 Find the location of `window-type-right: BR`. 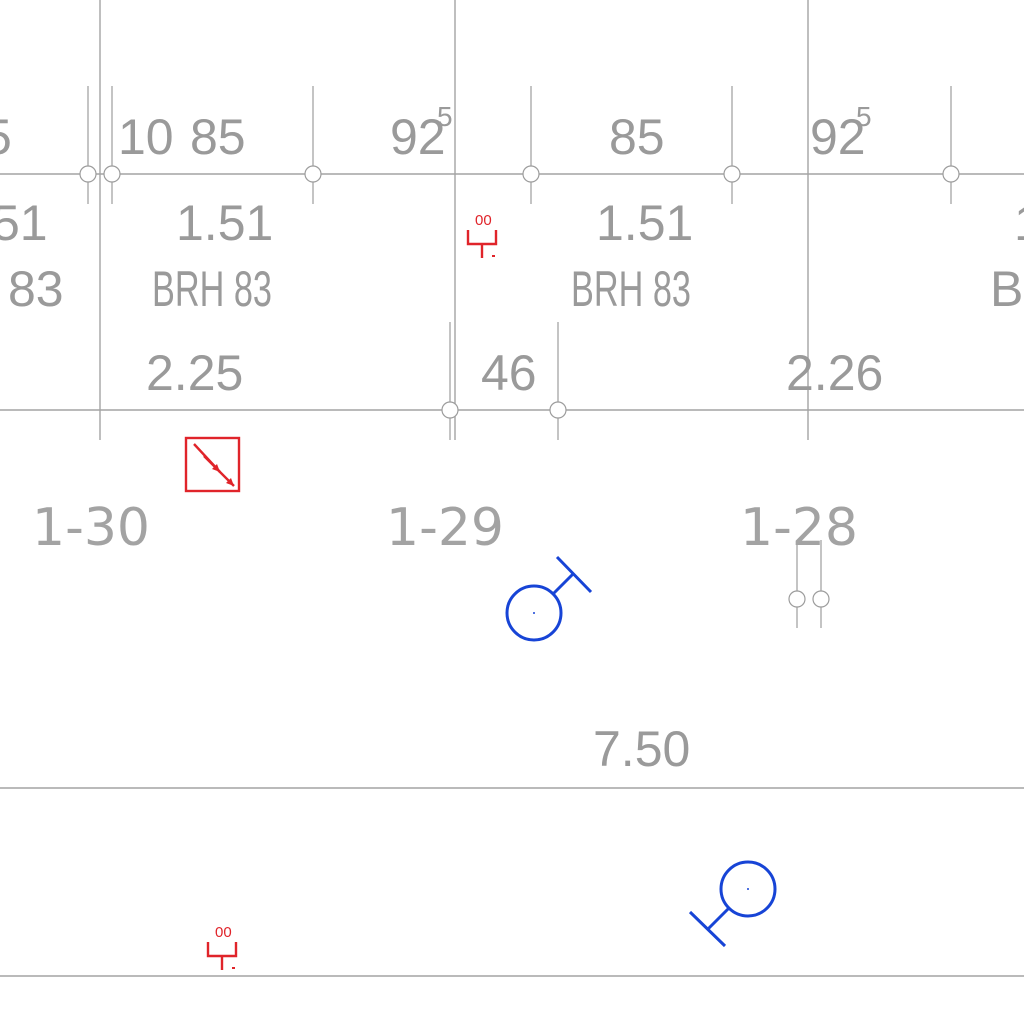

window-type-right: BR is located at coordinates (1007, 289).